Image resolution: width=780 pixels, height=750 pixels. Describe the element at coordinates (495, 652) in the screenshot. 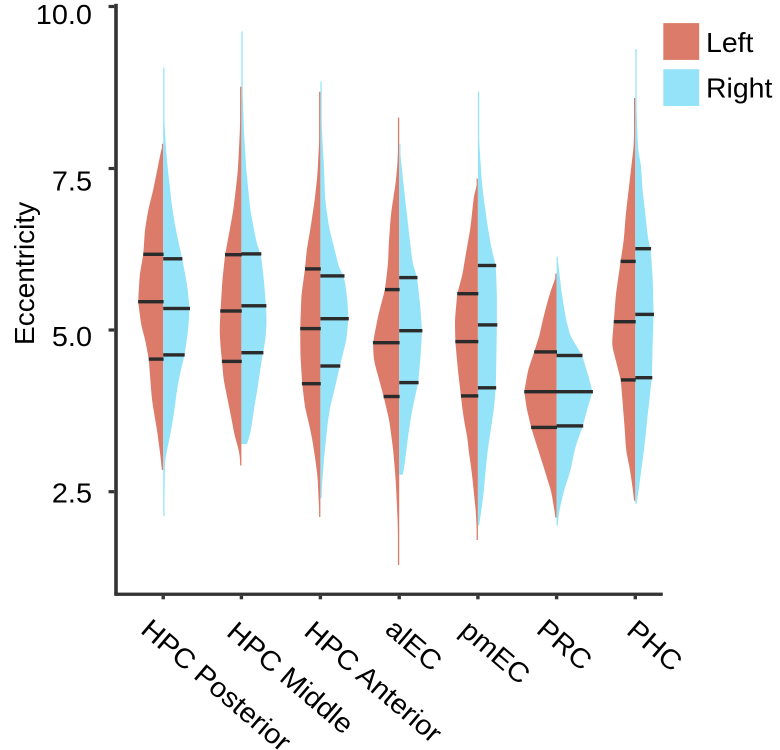

I see `svg-text: pmEC` at that location.